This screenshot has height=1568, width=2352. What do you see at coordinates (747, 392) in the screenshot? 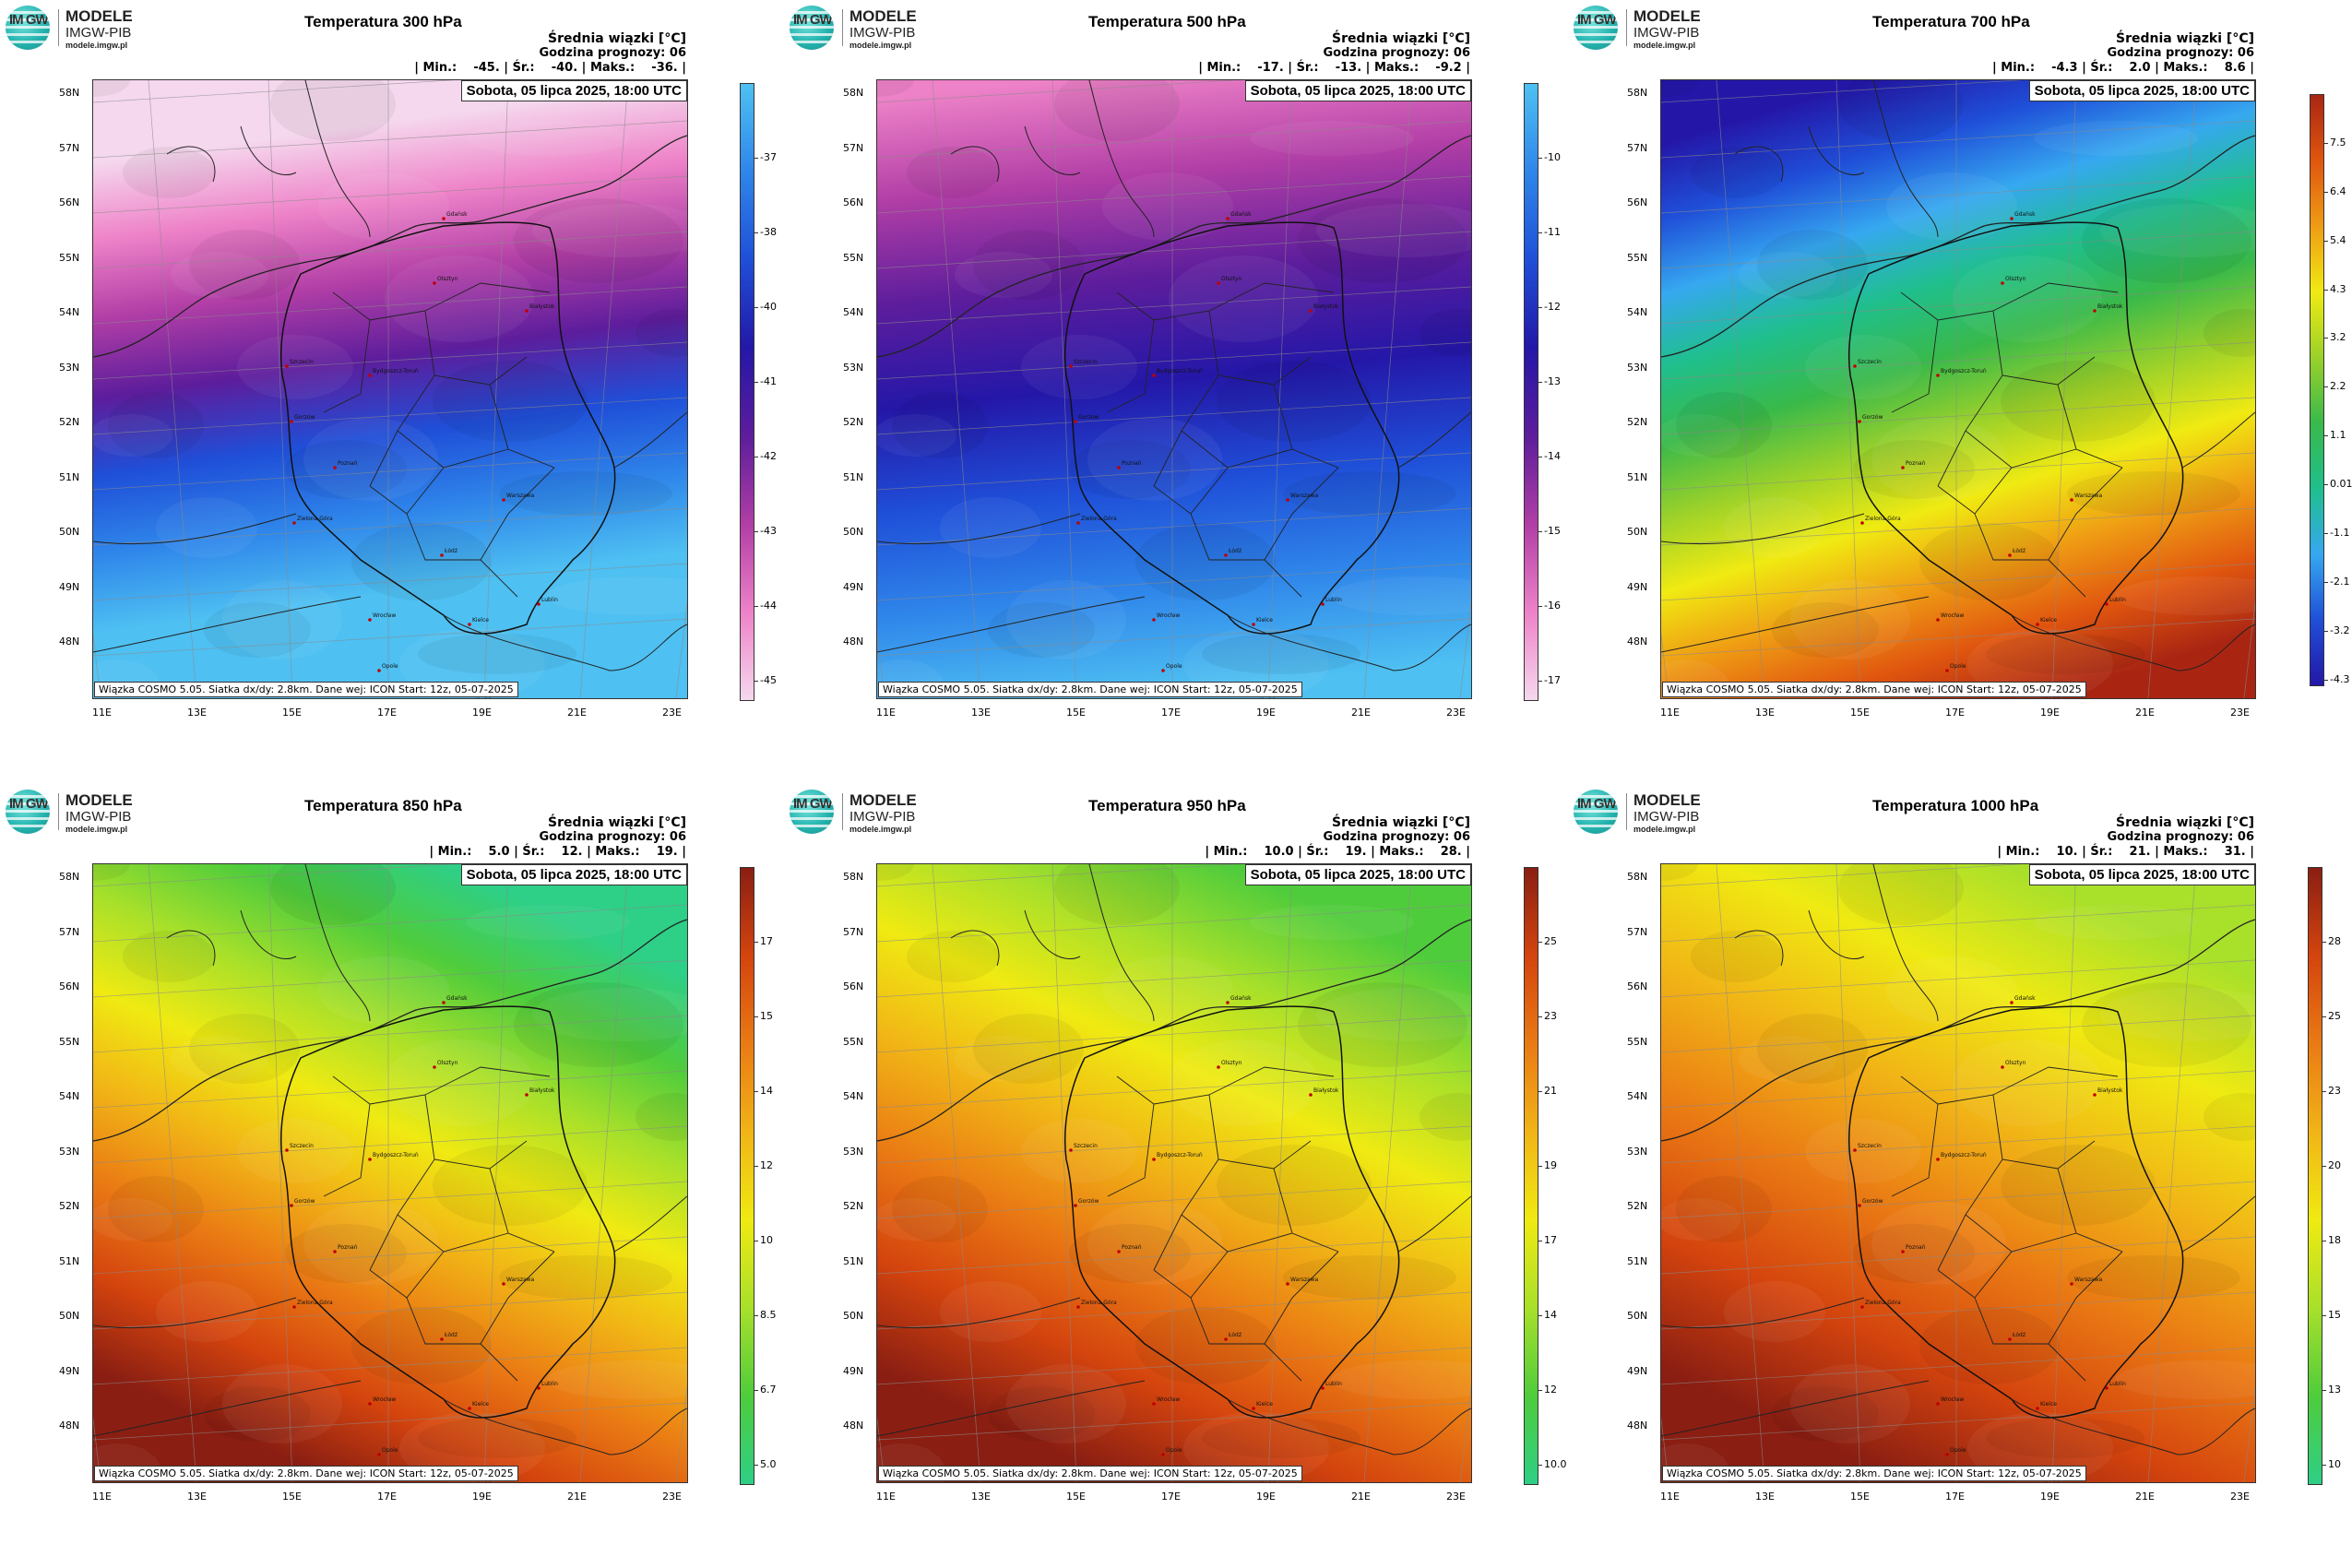
I see `colorbar` at bounding box center [747, 392].